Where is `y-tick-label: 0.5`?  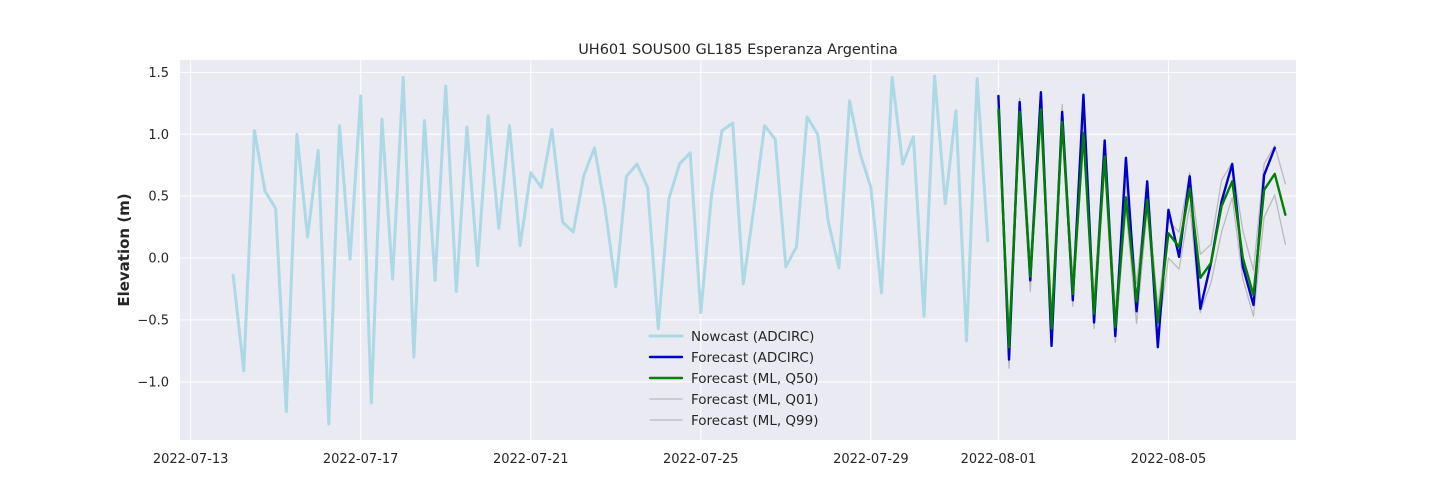
y-tick-label: 0.5 is located at coordinates (158, 197).